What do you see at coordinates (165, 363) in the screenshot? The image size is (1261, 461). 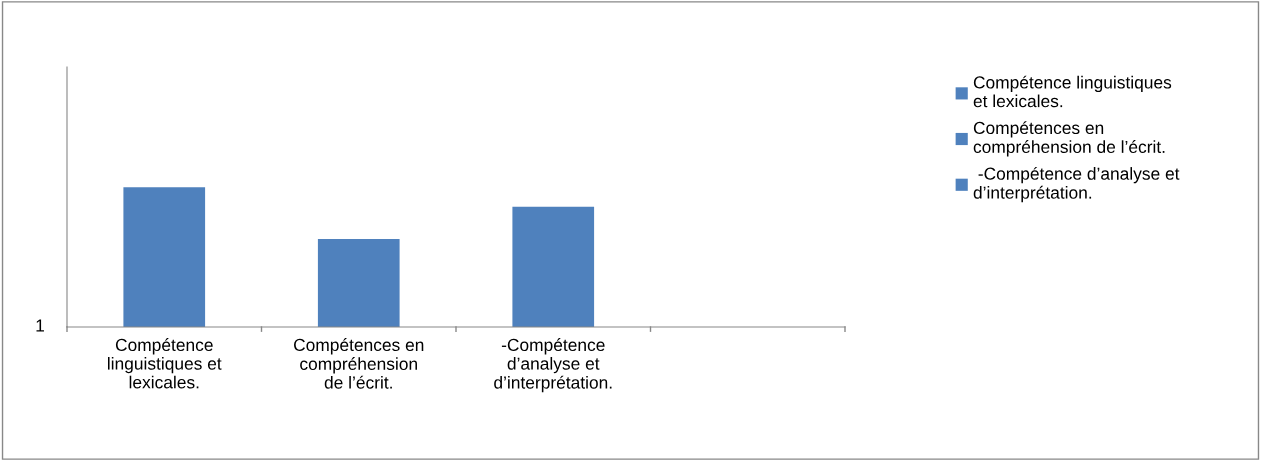 I see `x-tick-label: Compétence linguistiques et lexicales.` at bounding box center [165, 363].